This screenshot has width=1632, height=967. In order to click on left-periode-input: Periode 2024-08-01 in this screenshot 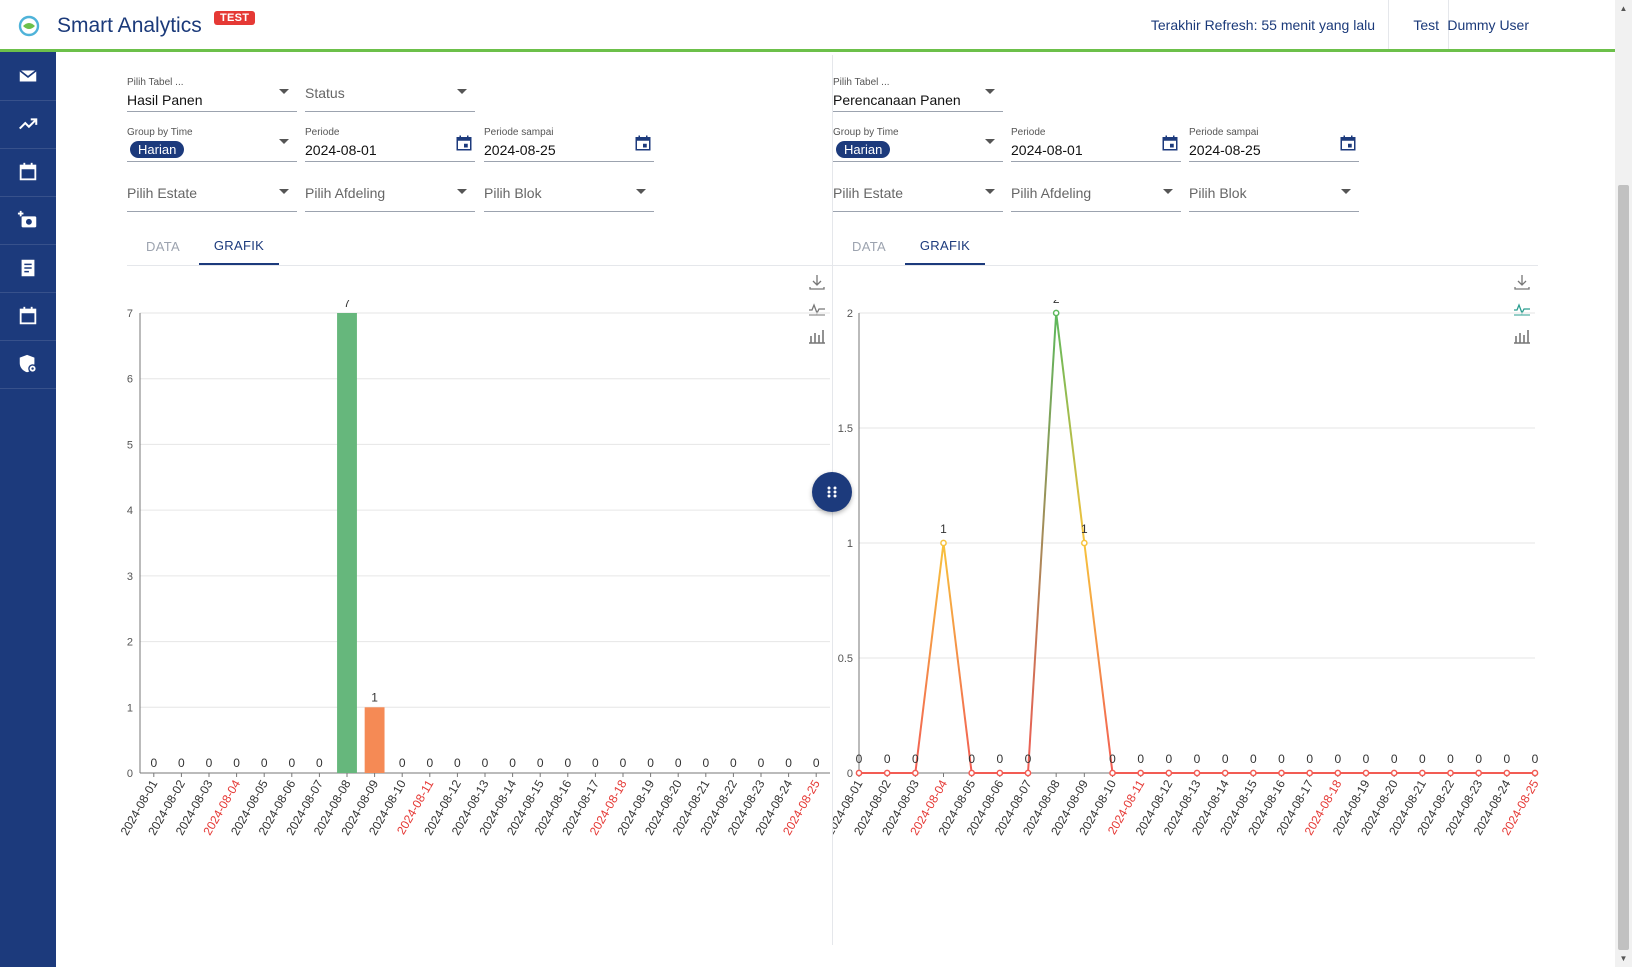, I will do `click(390, 142)`.